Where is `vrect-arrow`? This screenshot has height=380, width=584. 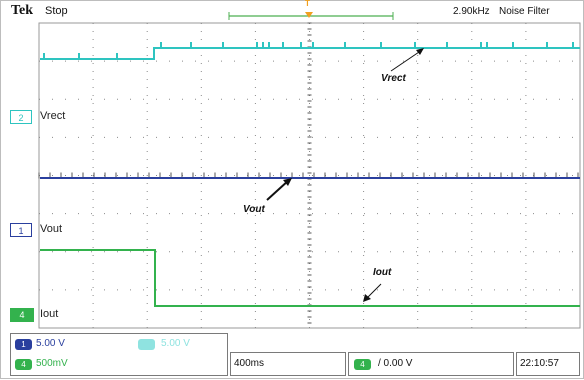 vrect-arrow is located at coordinates (407, 60).